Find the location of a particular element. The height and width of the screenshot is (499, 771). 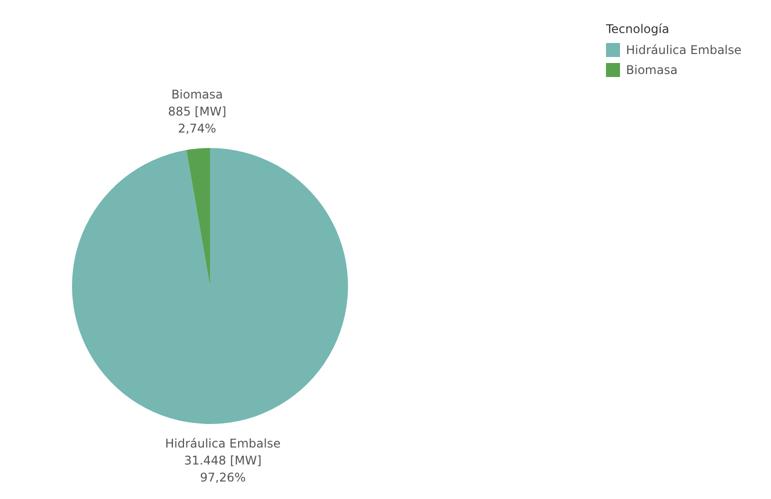

legend-label: Hidráulica Embalse is located at coordinates (684, 50).